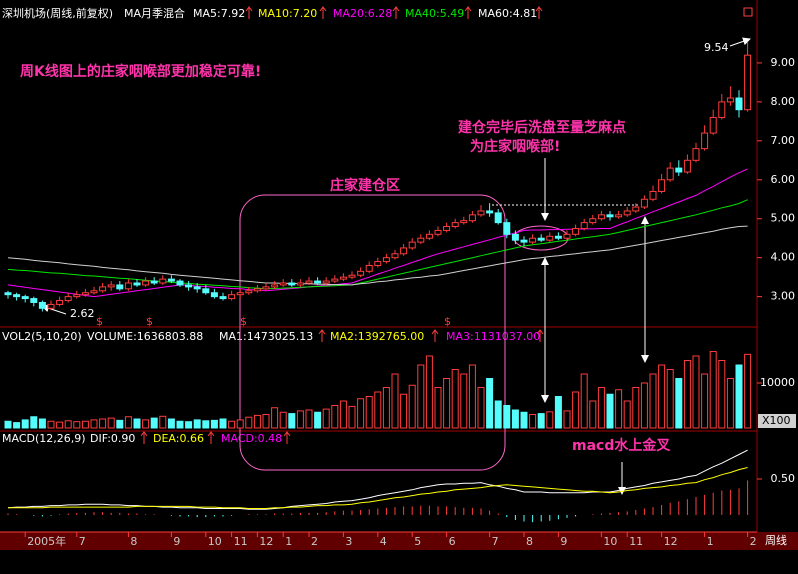 This screenshot has height=574, width=798. Describe the element at coordinates (287, 13) in the screenshot. I see `legend-entry: MA10:7.20` at that location.